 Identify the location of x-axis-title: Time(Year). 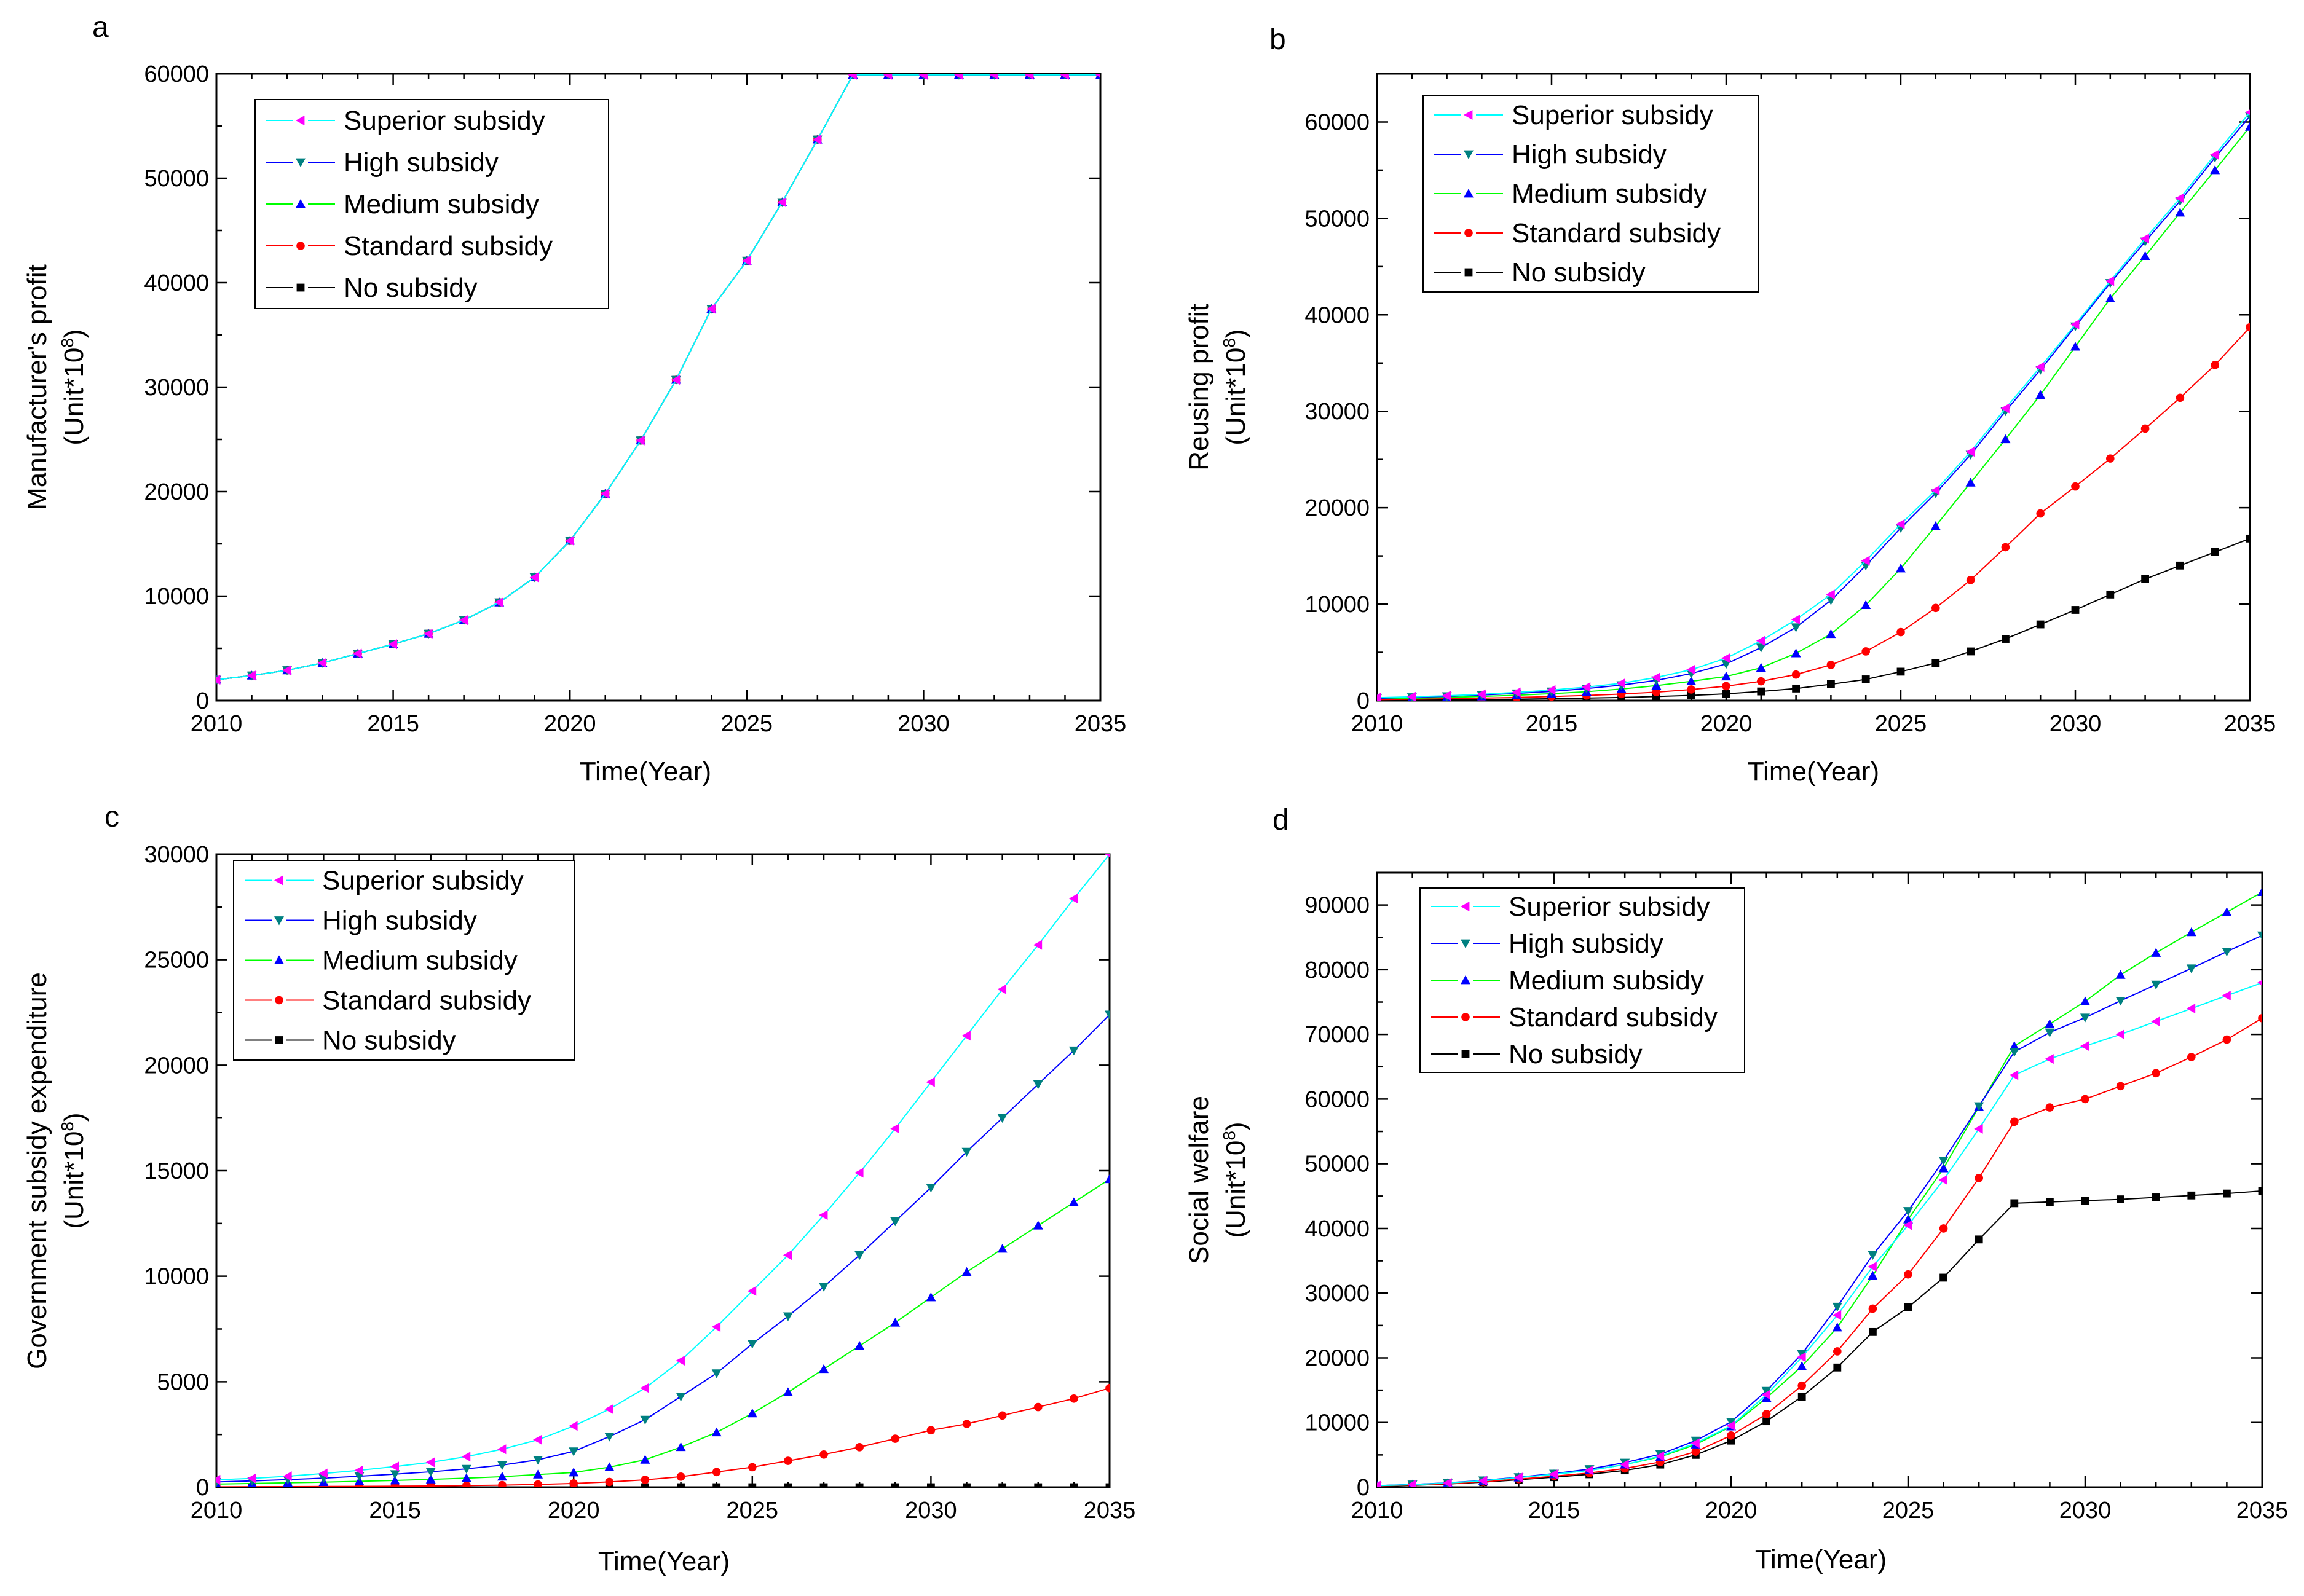
(645, 772).